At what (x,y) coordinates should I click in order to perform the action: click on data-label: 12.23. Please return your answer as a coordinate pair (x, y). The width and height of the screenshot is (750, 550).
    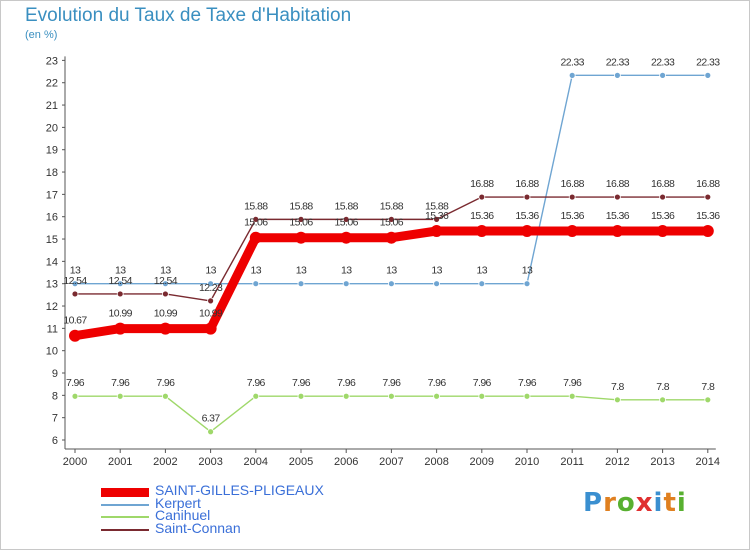
    Looking at the image, I should click on (211, 288).